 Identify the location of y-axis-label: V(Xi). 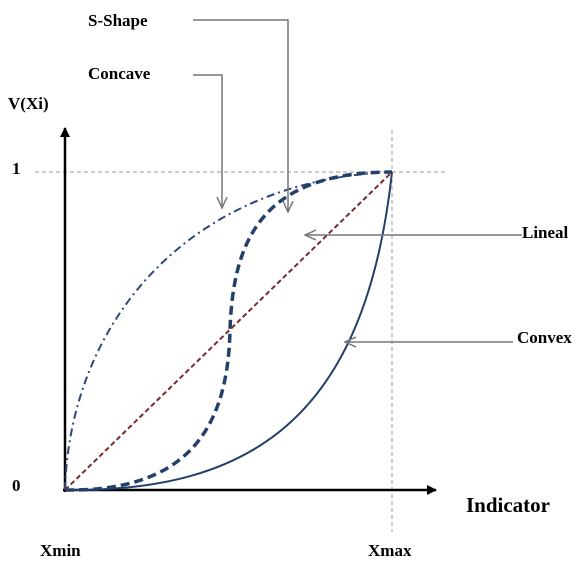
(28, 103).